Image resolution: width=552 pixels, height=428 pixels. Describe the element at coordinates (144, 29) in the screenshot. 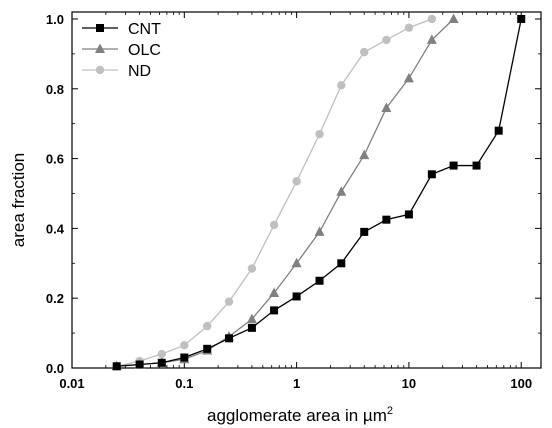

I see `legend-label: CNT` at that location.